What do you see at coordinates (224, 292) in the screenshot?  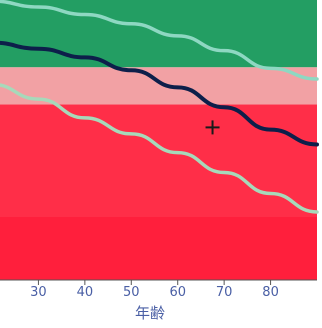 I see `x-tick-label-70: 70` at bounding box center [224, 292].